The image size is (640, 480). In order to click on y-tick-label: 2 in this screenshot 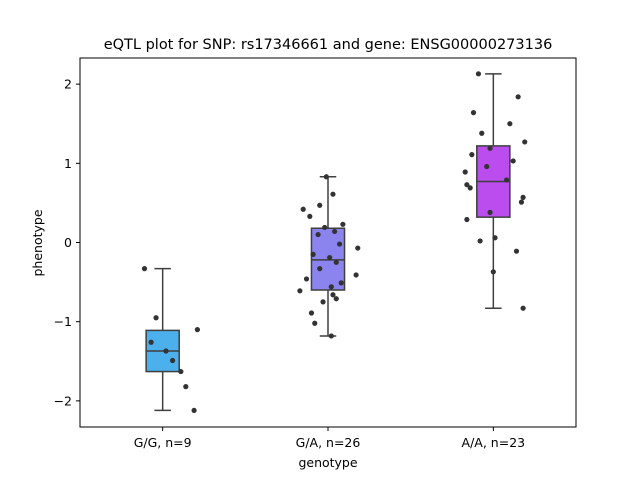, I will do `click(68, 84)`.